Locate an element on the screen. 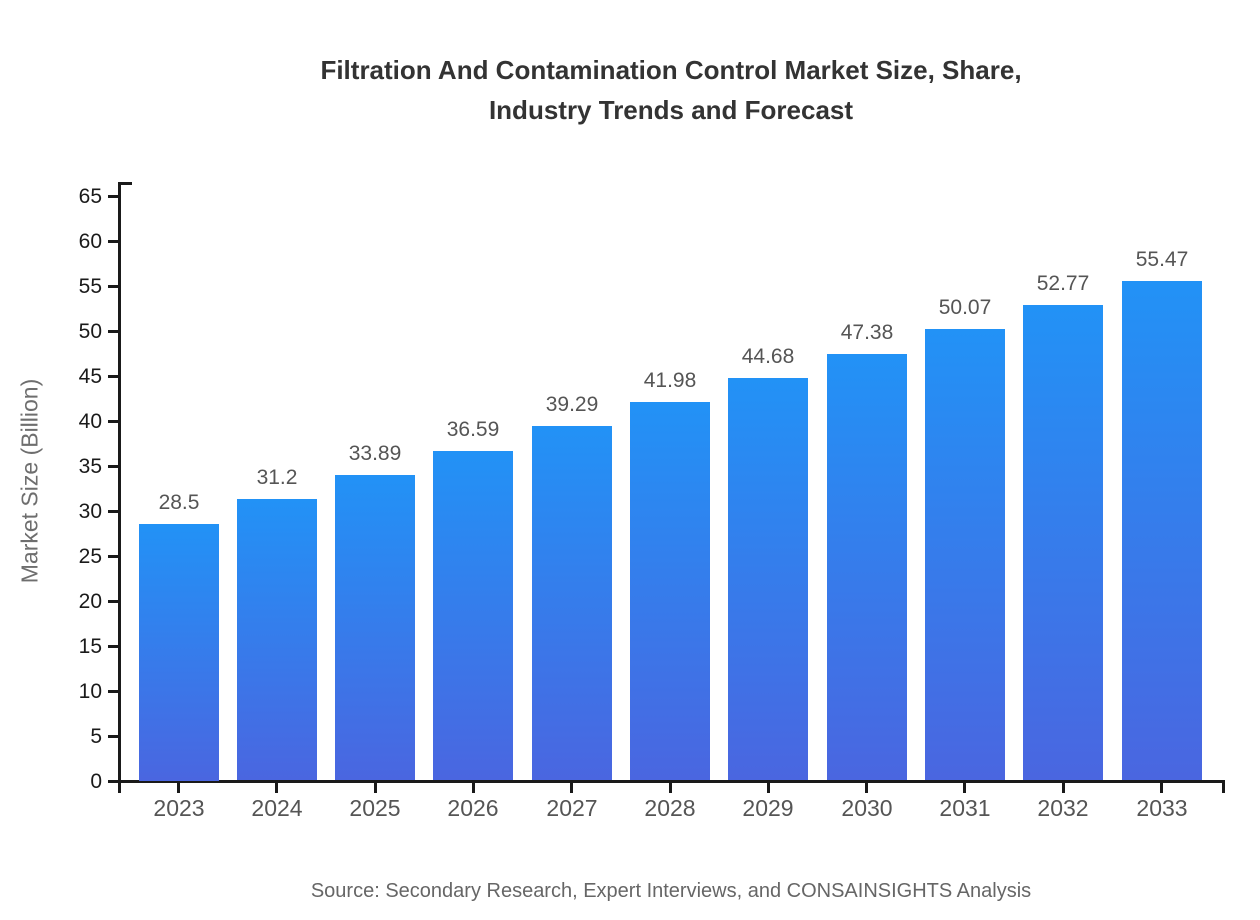 The image size is (1260, 920). x-tick-label: 2023 is located at coordinates (179, 808).